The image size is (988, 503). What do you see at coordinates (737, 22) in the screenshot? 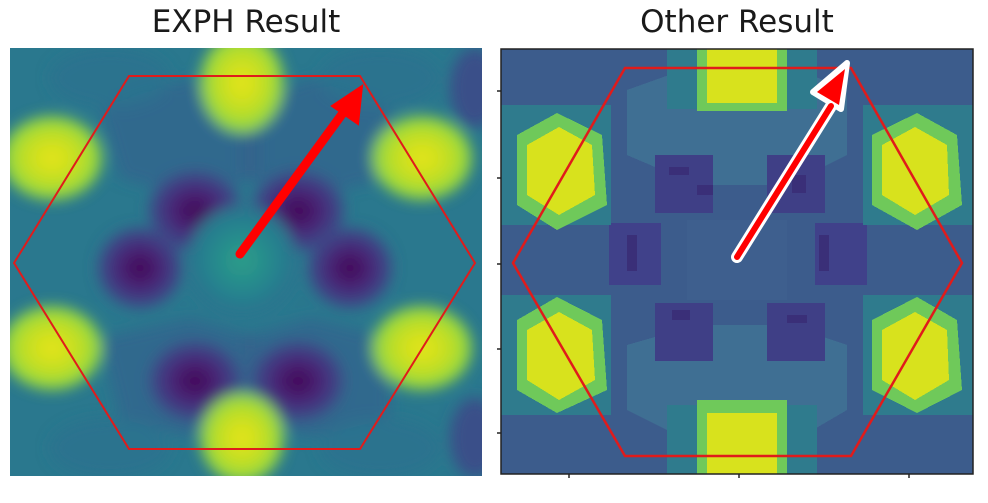
I see `panel-title-other: Other Result` at bounding box center [737, 22].